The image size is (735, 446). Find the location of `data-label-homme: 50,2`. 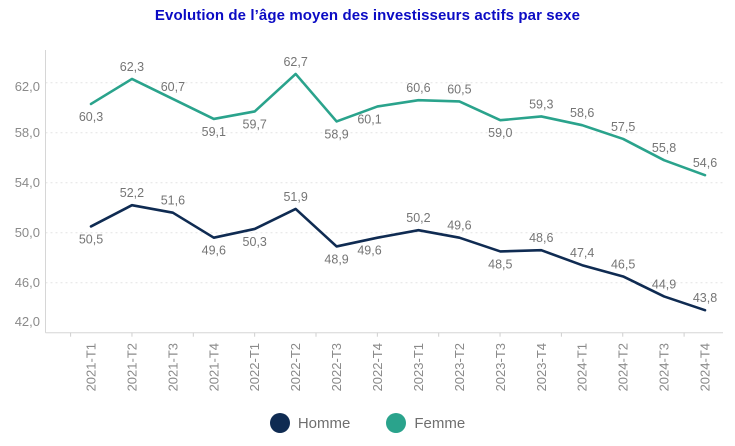

data-label-homme: 50,2 is located at coordinates (418, 218).